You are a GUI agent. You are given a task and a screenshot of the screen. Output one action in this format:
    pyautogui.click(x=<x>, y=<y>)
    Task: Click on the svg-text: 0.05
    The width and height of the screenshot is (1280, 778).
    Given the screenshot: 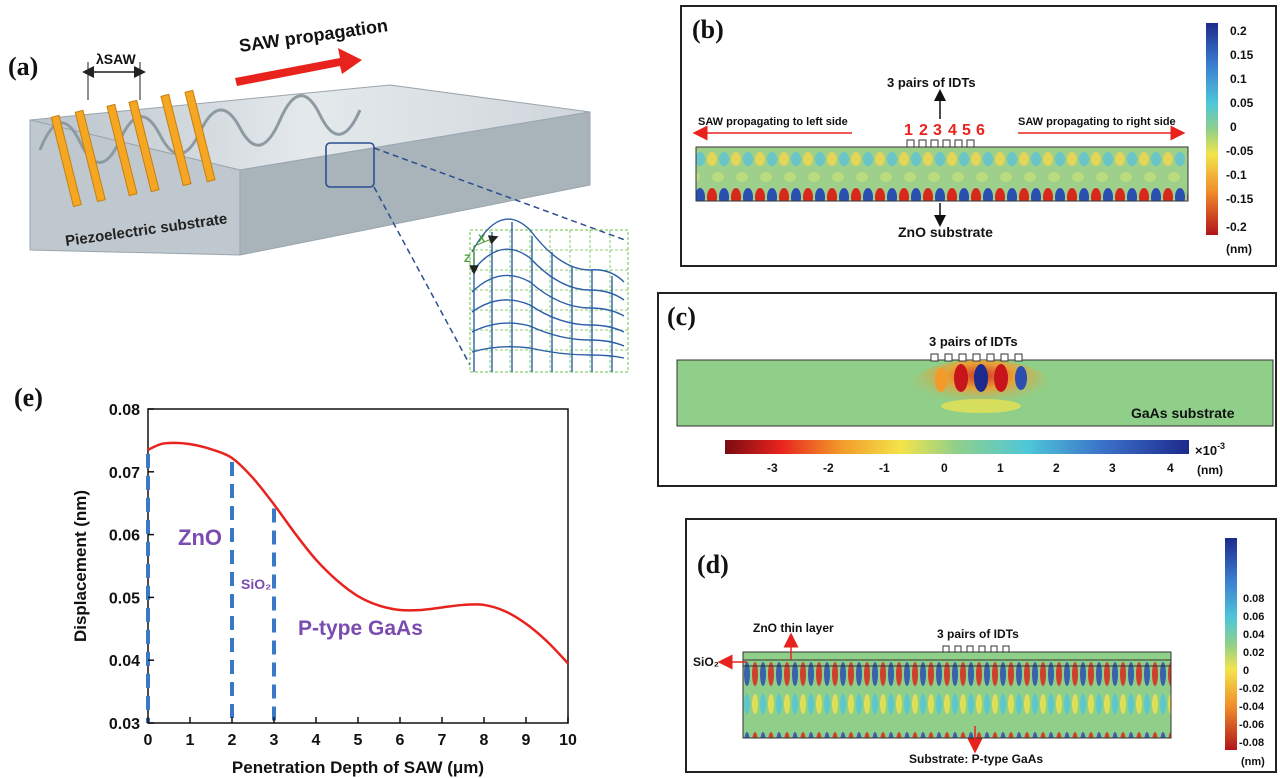 What is the action you would take?
    pyautogui.click(x=1242, y=103)
    